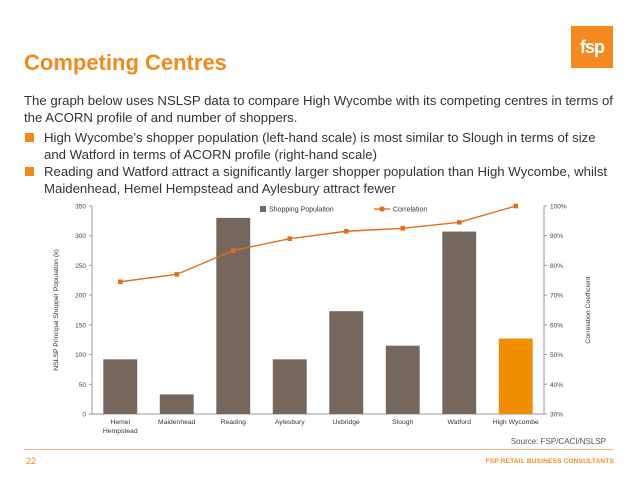 This screenshot has width=638, height=479. What do you see at coordinates (558, 441) in the screenshot?
I see `source-note: Source: FSP/CACI/NSLSP` at bounding box center [558, 441].